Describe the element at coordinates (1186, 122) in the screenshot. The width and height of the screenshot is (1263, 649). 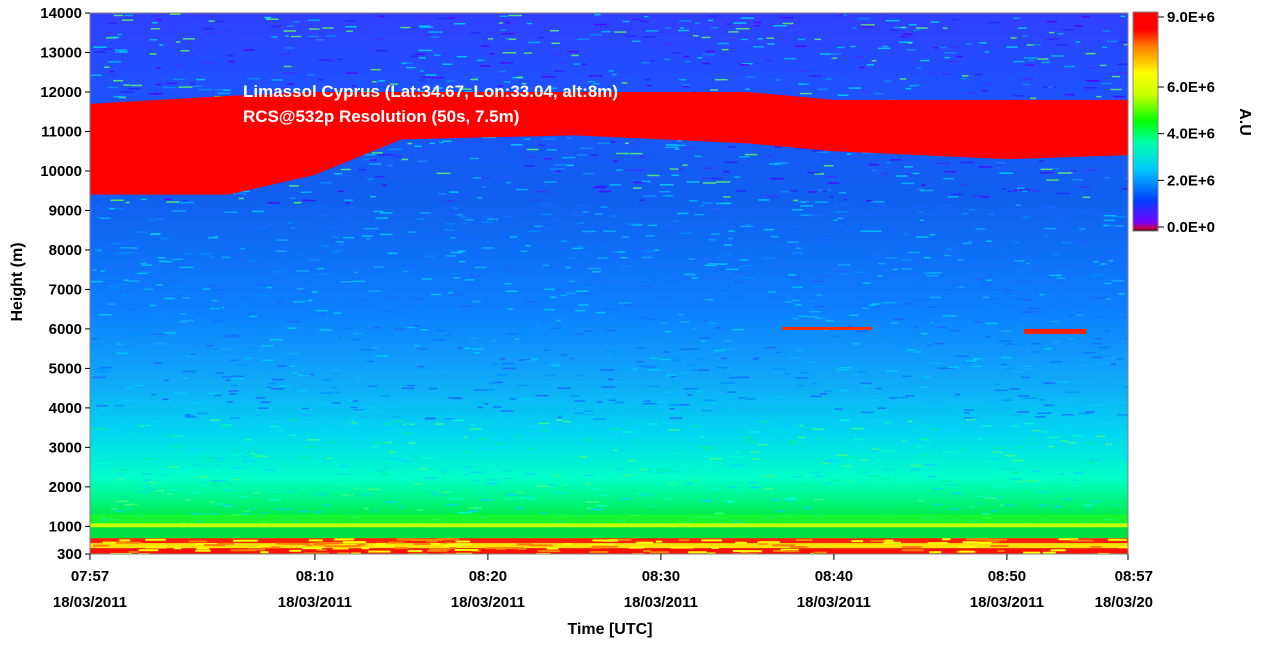
I see `colorbar-ticks: 9.0E+6 6.0E+6 4.0E+6 2.0E+6 0.0E+0` at that location.